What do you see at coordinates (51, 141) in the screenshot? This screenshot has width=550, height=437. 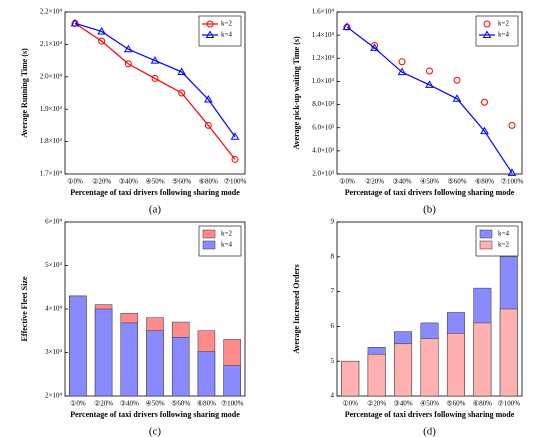 I see `y-tick-label: 1.8×10⁴` at bounding box center [51, 141].